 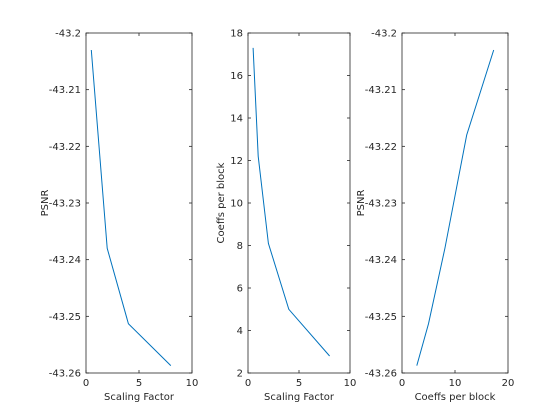 What do you see at coordinates (236, 34) in the screenshot?
I see `y-tick-label: 18` at bounding box center [236, 34].